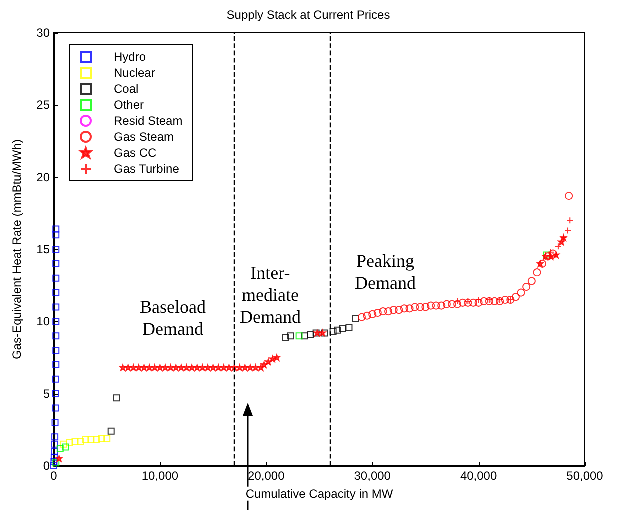 The image size is (617, 511). What do you see at coordinates (43, 105) in the screenshot?
I see `y-tick-label: 25` at bounding box center [43, 105].